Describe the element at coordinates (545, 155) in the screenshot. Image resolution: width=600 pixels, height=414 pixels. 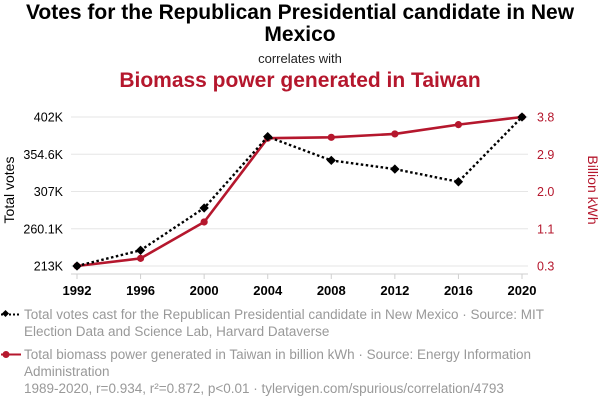
I see `right-tick-label: 2.9` at that location.